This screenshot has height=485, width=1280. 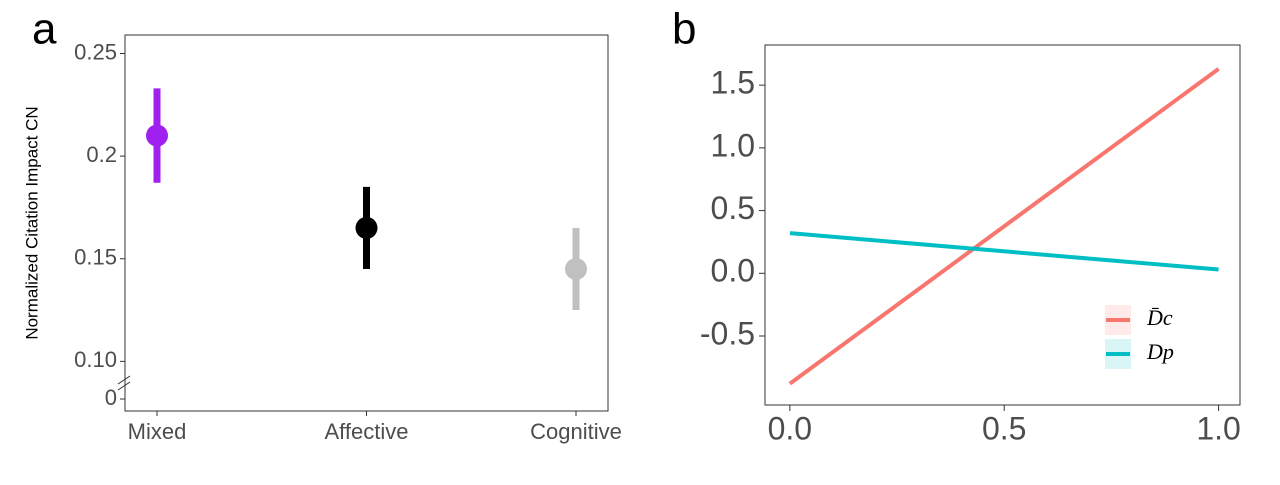 I want to click on x-tick-label: 0.0, so click(x=790, y=428).